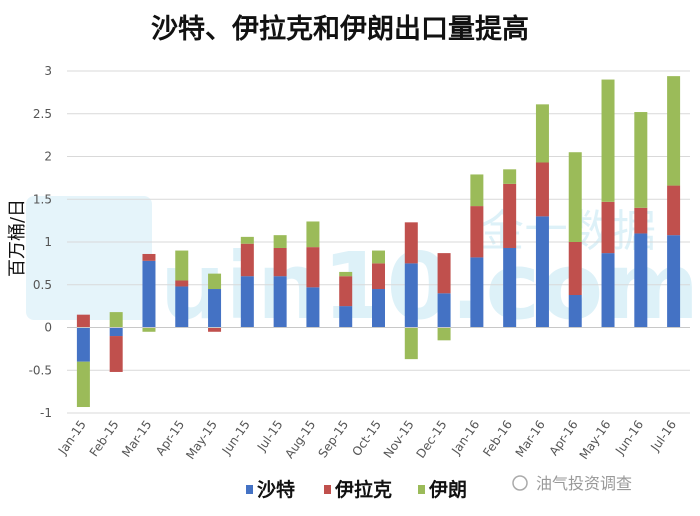  I want to click on y-tick-label: -1, so click(46, 413).